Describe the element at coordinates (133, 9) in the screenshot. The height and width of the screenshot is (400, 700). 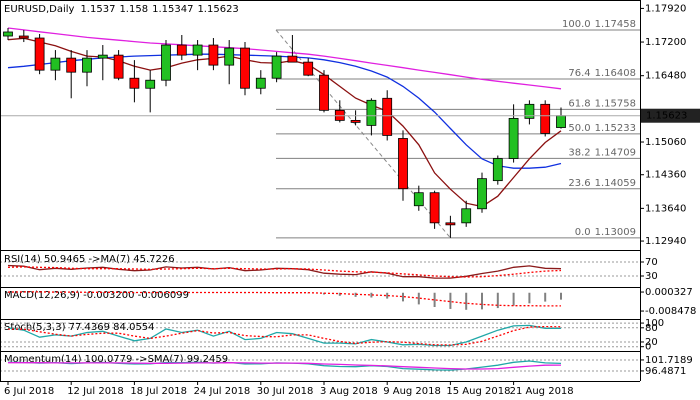
I see `high-value: 1.158` at that location.